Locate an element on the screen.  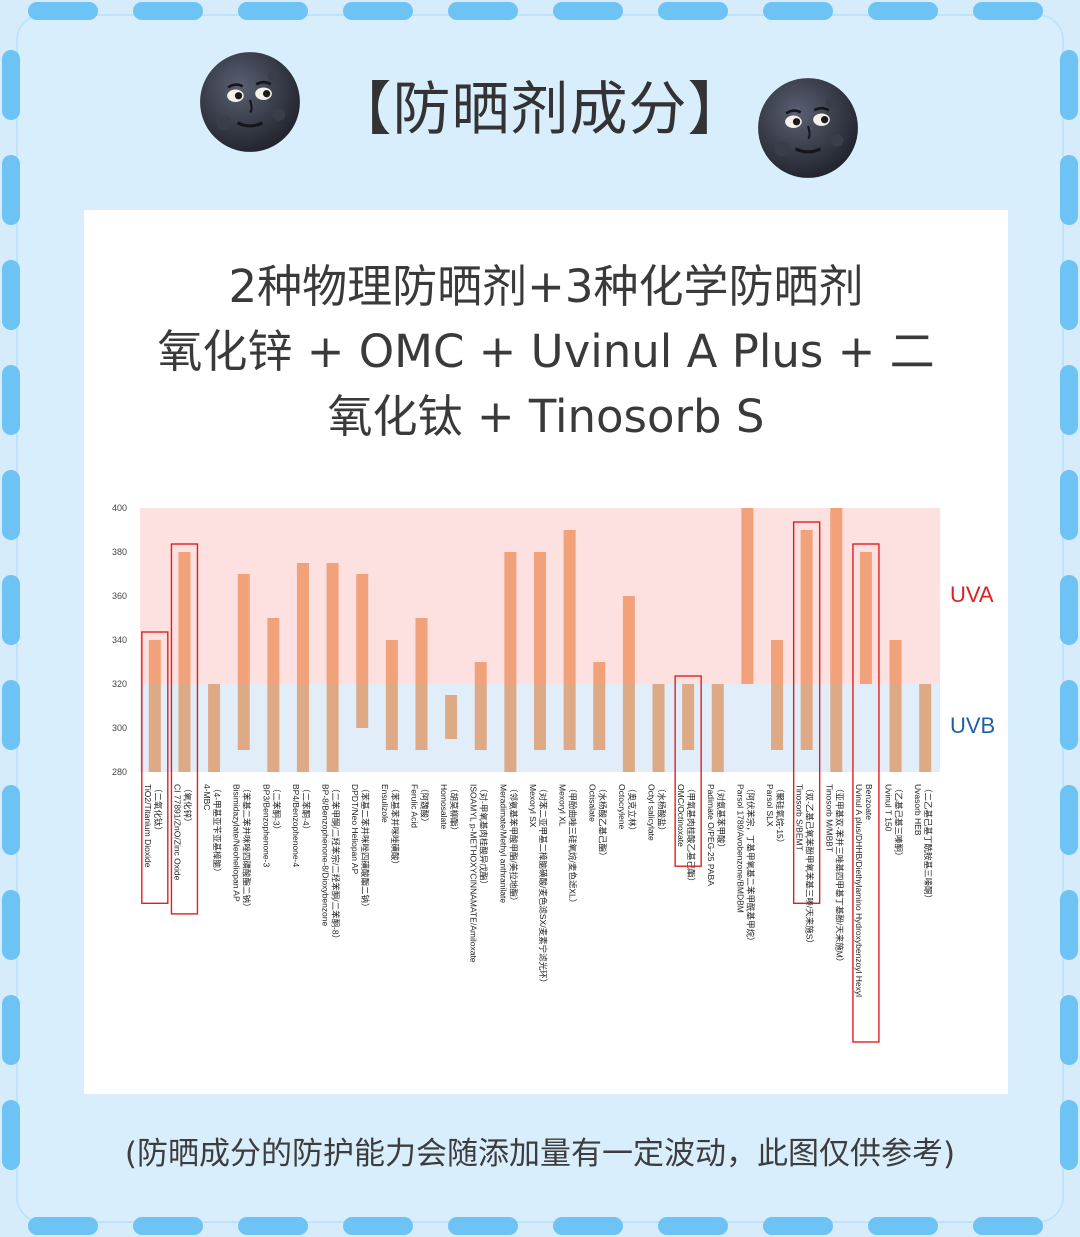
category-label: CI 77891/ZnO/Zinc Oxide（氧化锌） is located at coordinates (182, 832).